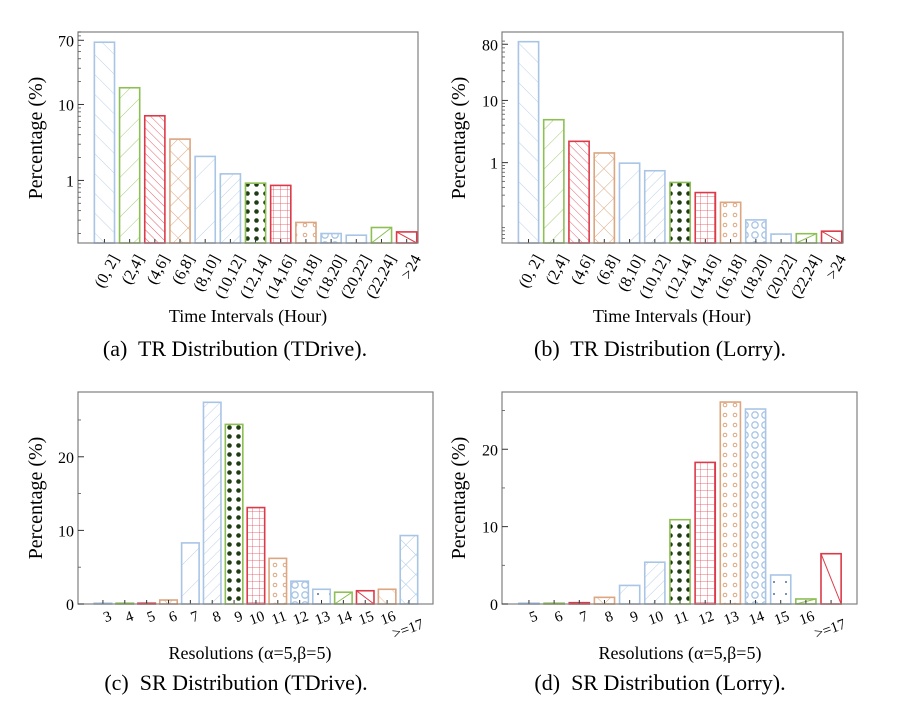  What do you see at coordinates (367, 619) in the screenshot?
I see `x-tick-label: 15` at bounding box center [367, 619].